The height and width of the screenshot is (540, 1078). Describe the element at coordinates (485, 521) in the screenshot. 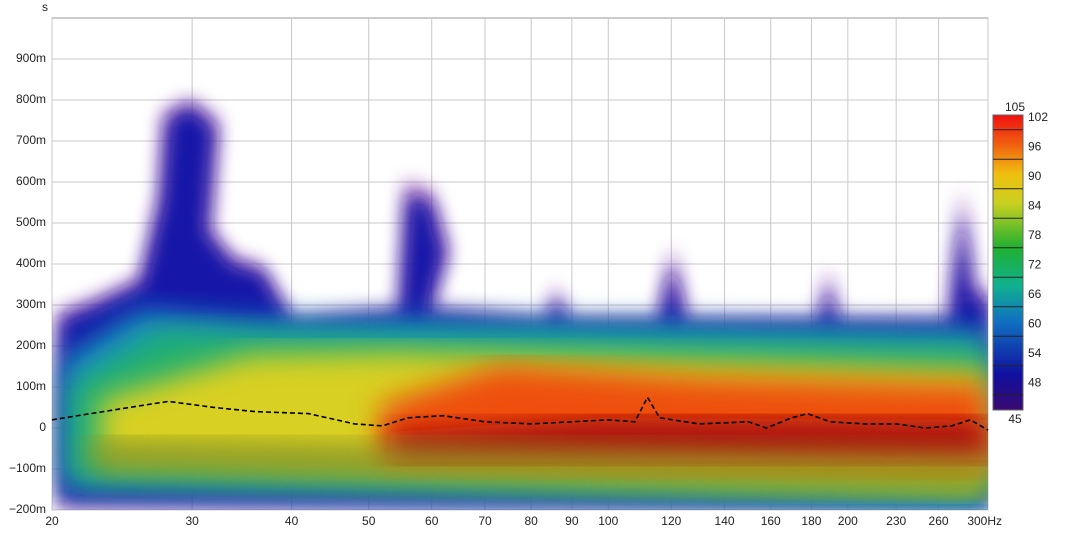

I see `x-tick-label: 70` at that location.